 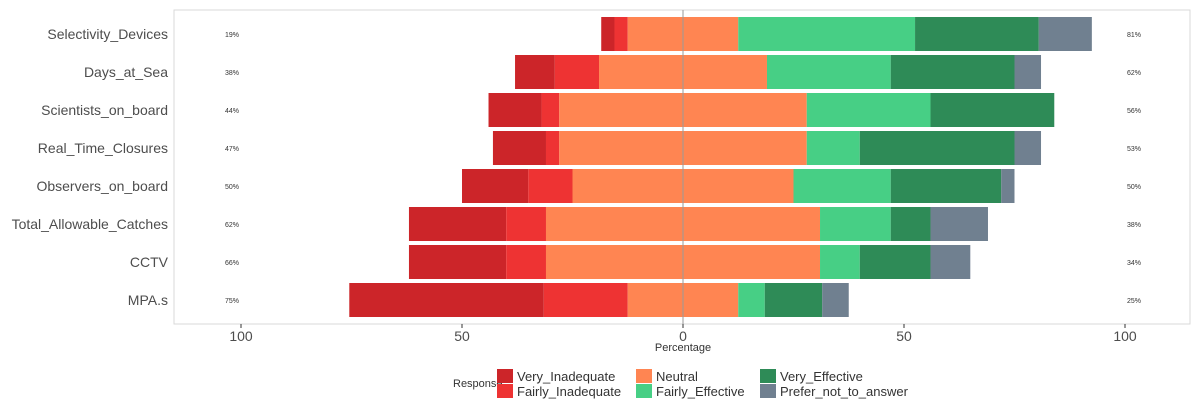 What do you see at coordinates (700, 391) in the screenshot?
I see `legend-label-fairly-effective: Fairly_Effective` at bounding box center [700, 391].